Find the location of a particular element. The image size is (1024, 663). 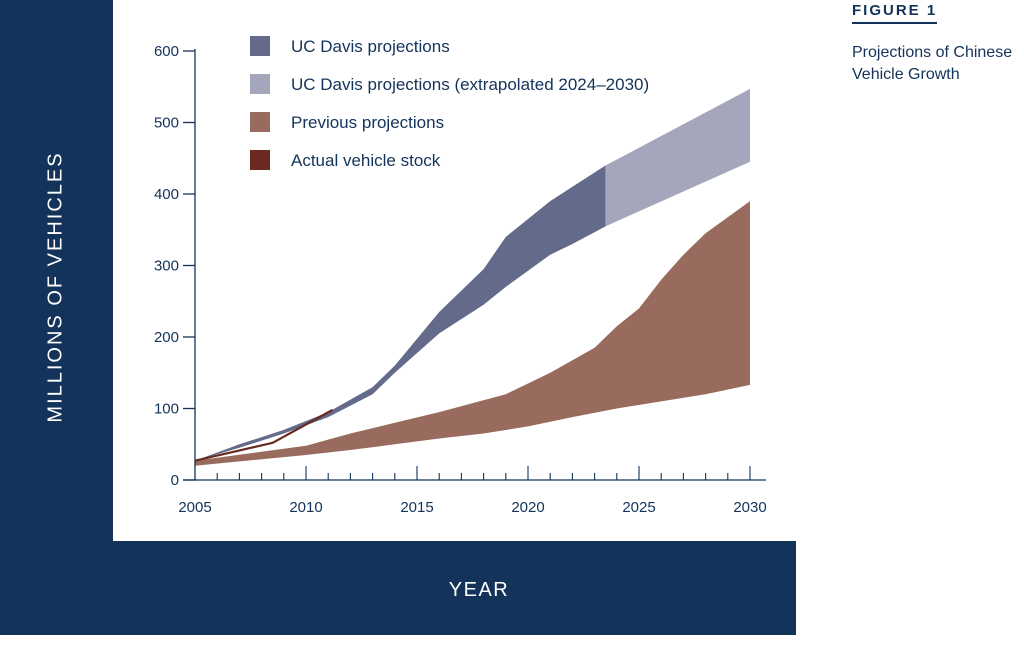

x-tick-label: 2020 is located at coordinates (527, 507).